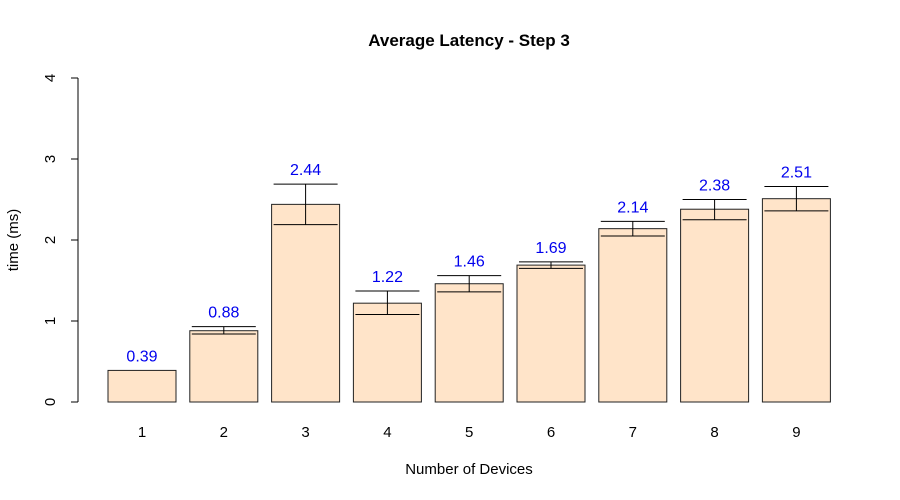 The height and width of the screenshot is (500, 900). Describe the element at coordinates (141, 356) in the screenshot. I see `data-label: 0.39` at that location.